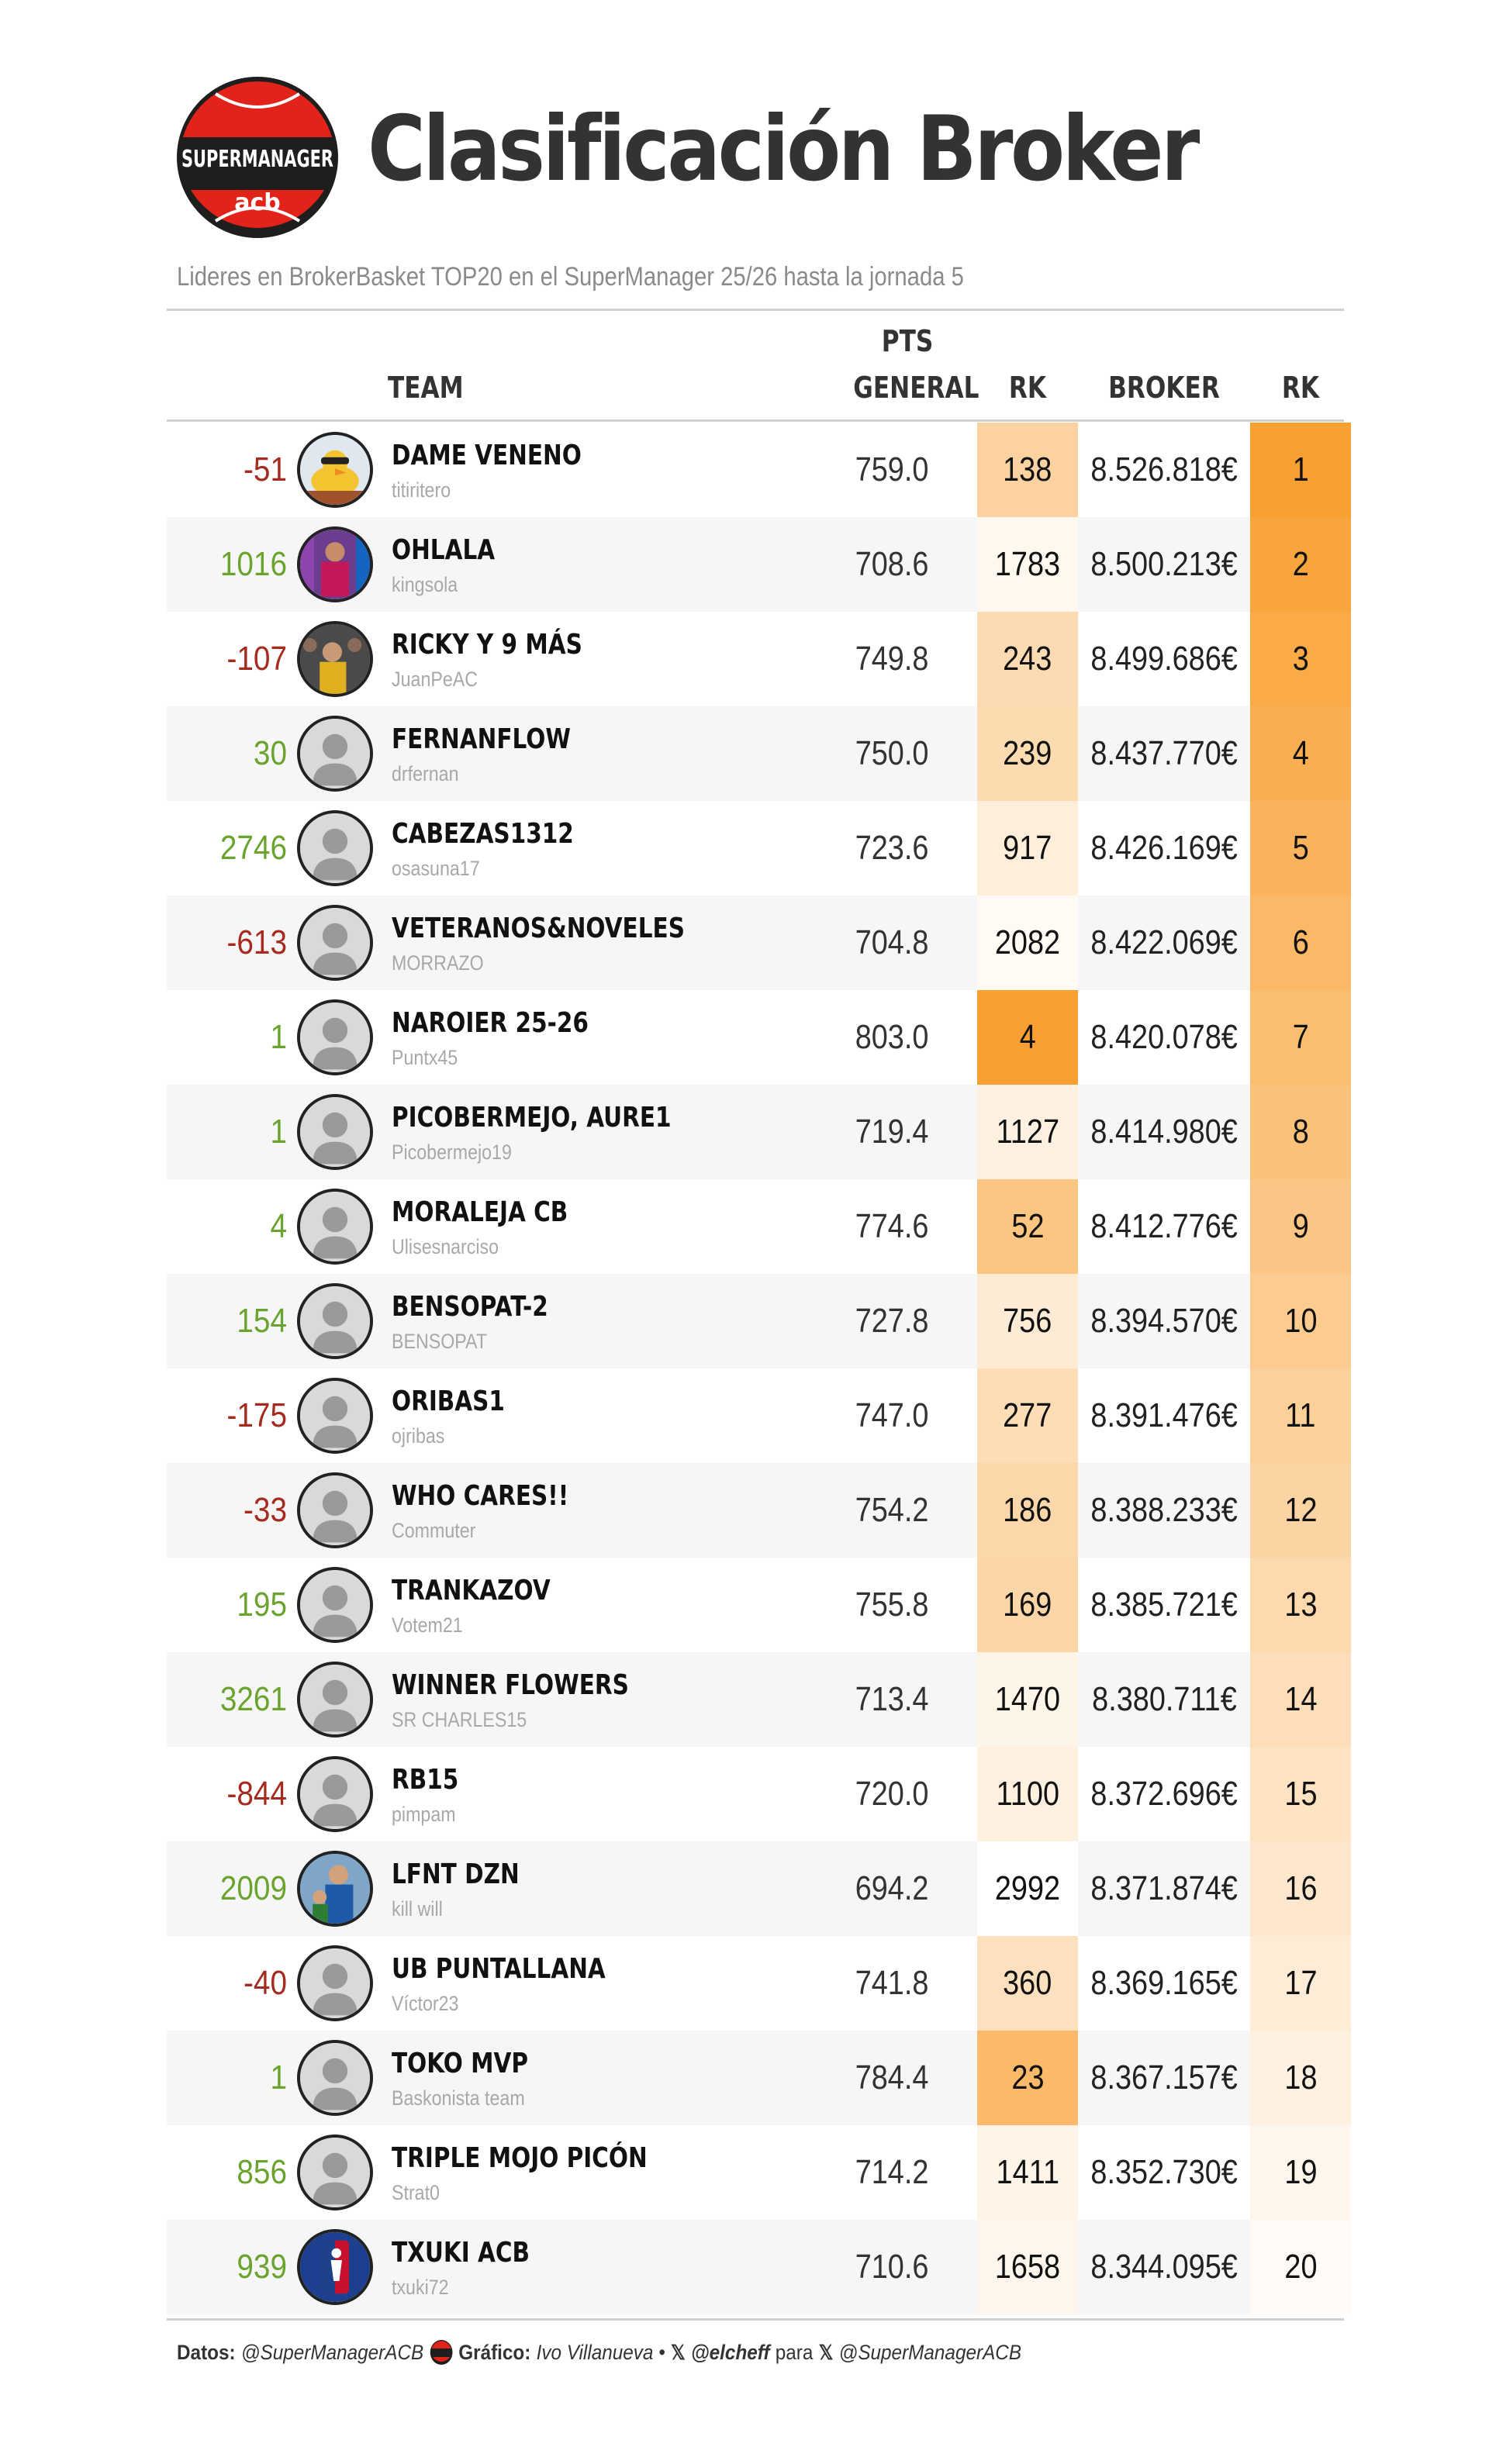 This screenshot has height=2464, width=1489. What do you see at coordinates (417, 1908) in the screenshot?
I see `username: kill will` at bounding box center [417, 1908].